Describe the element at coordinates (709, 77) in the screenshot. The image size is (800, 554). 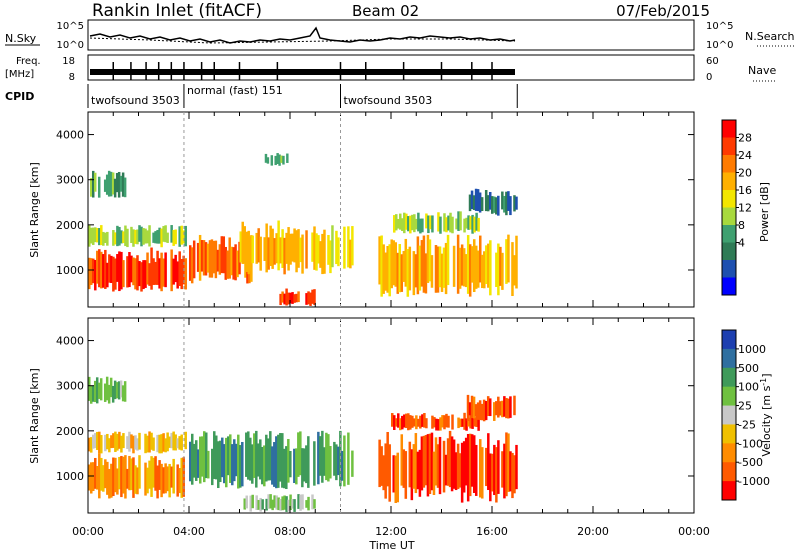
I see `freq-right-tick-bottom: 0` at that location.